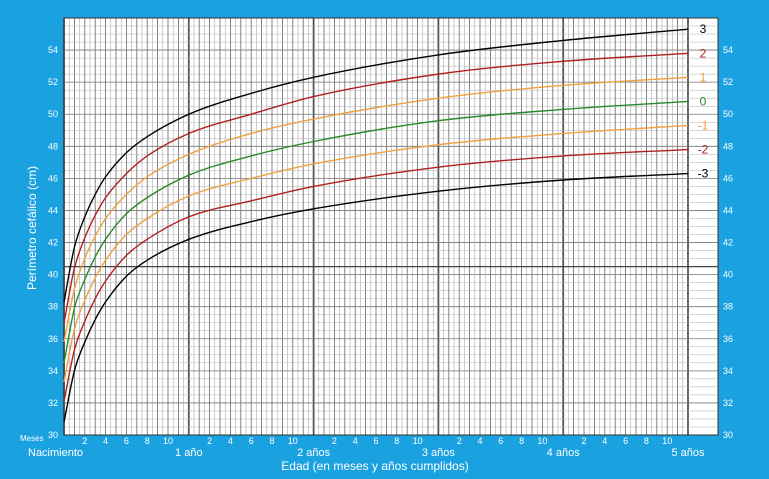  I want to click on x-year-label: 3 años, so click(439, 453).